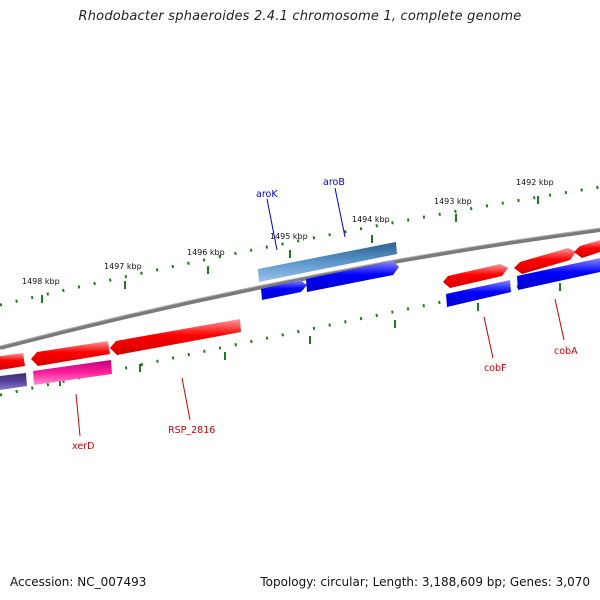 The image size is (600, 600). I want to click on gene-label-rsp2816: RSP_2816, so click(191, 430).